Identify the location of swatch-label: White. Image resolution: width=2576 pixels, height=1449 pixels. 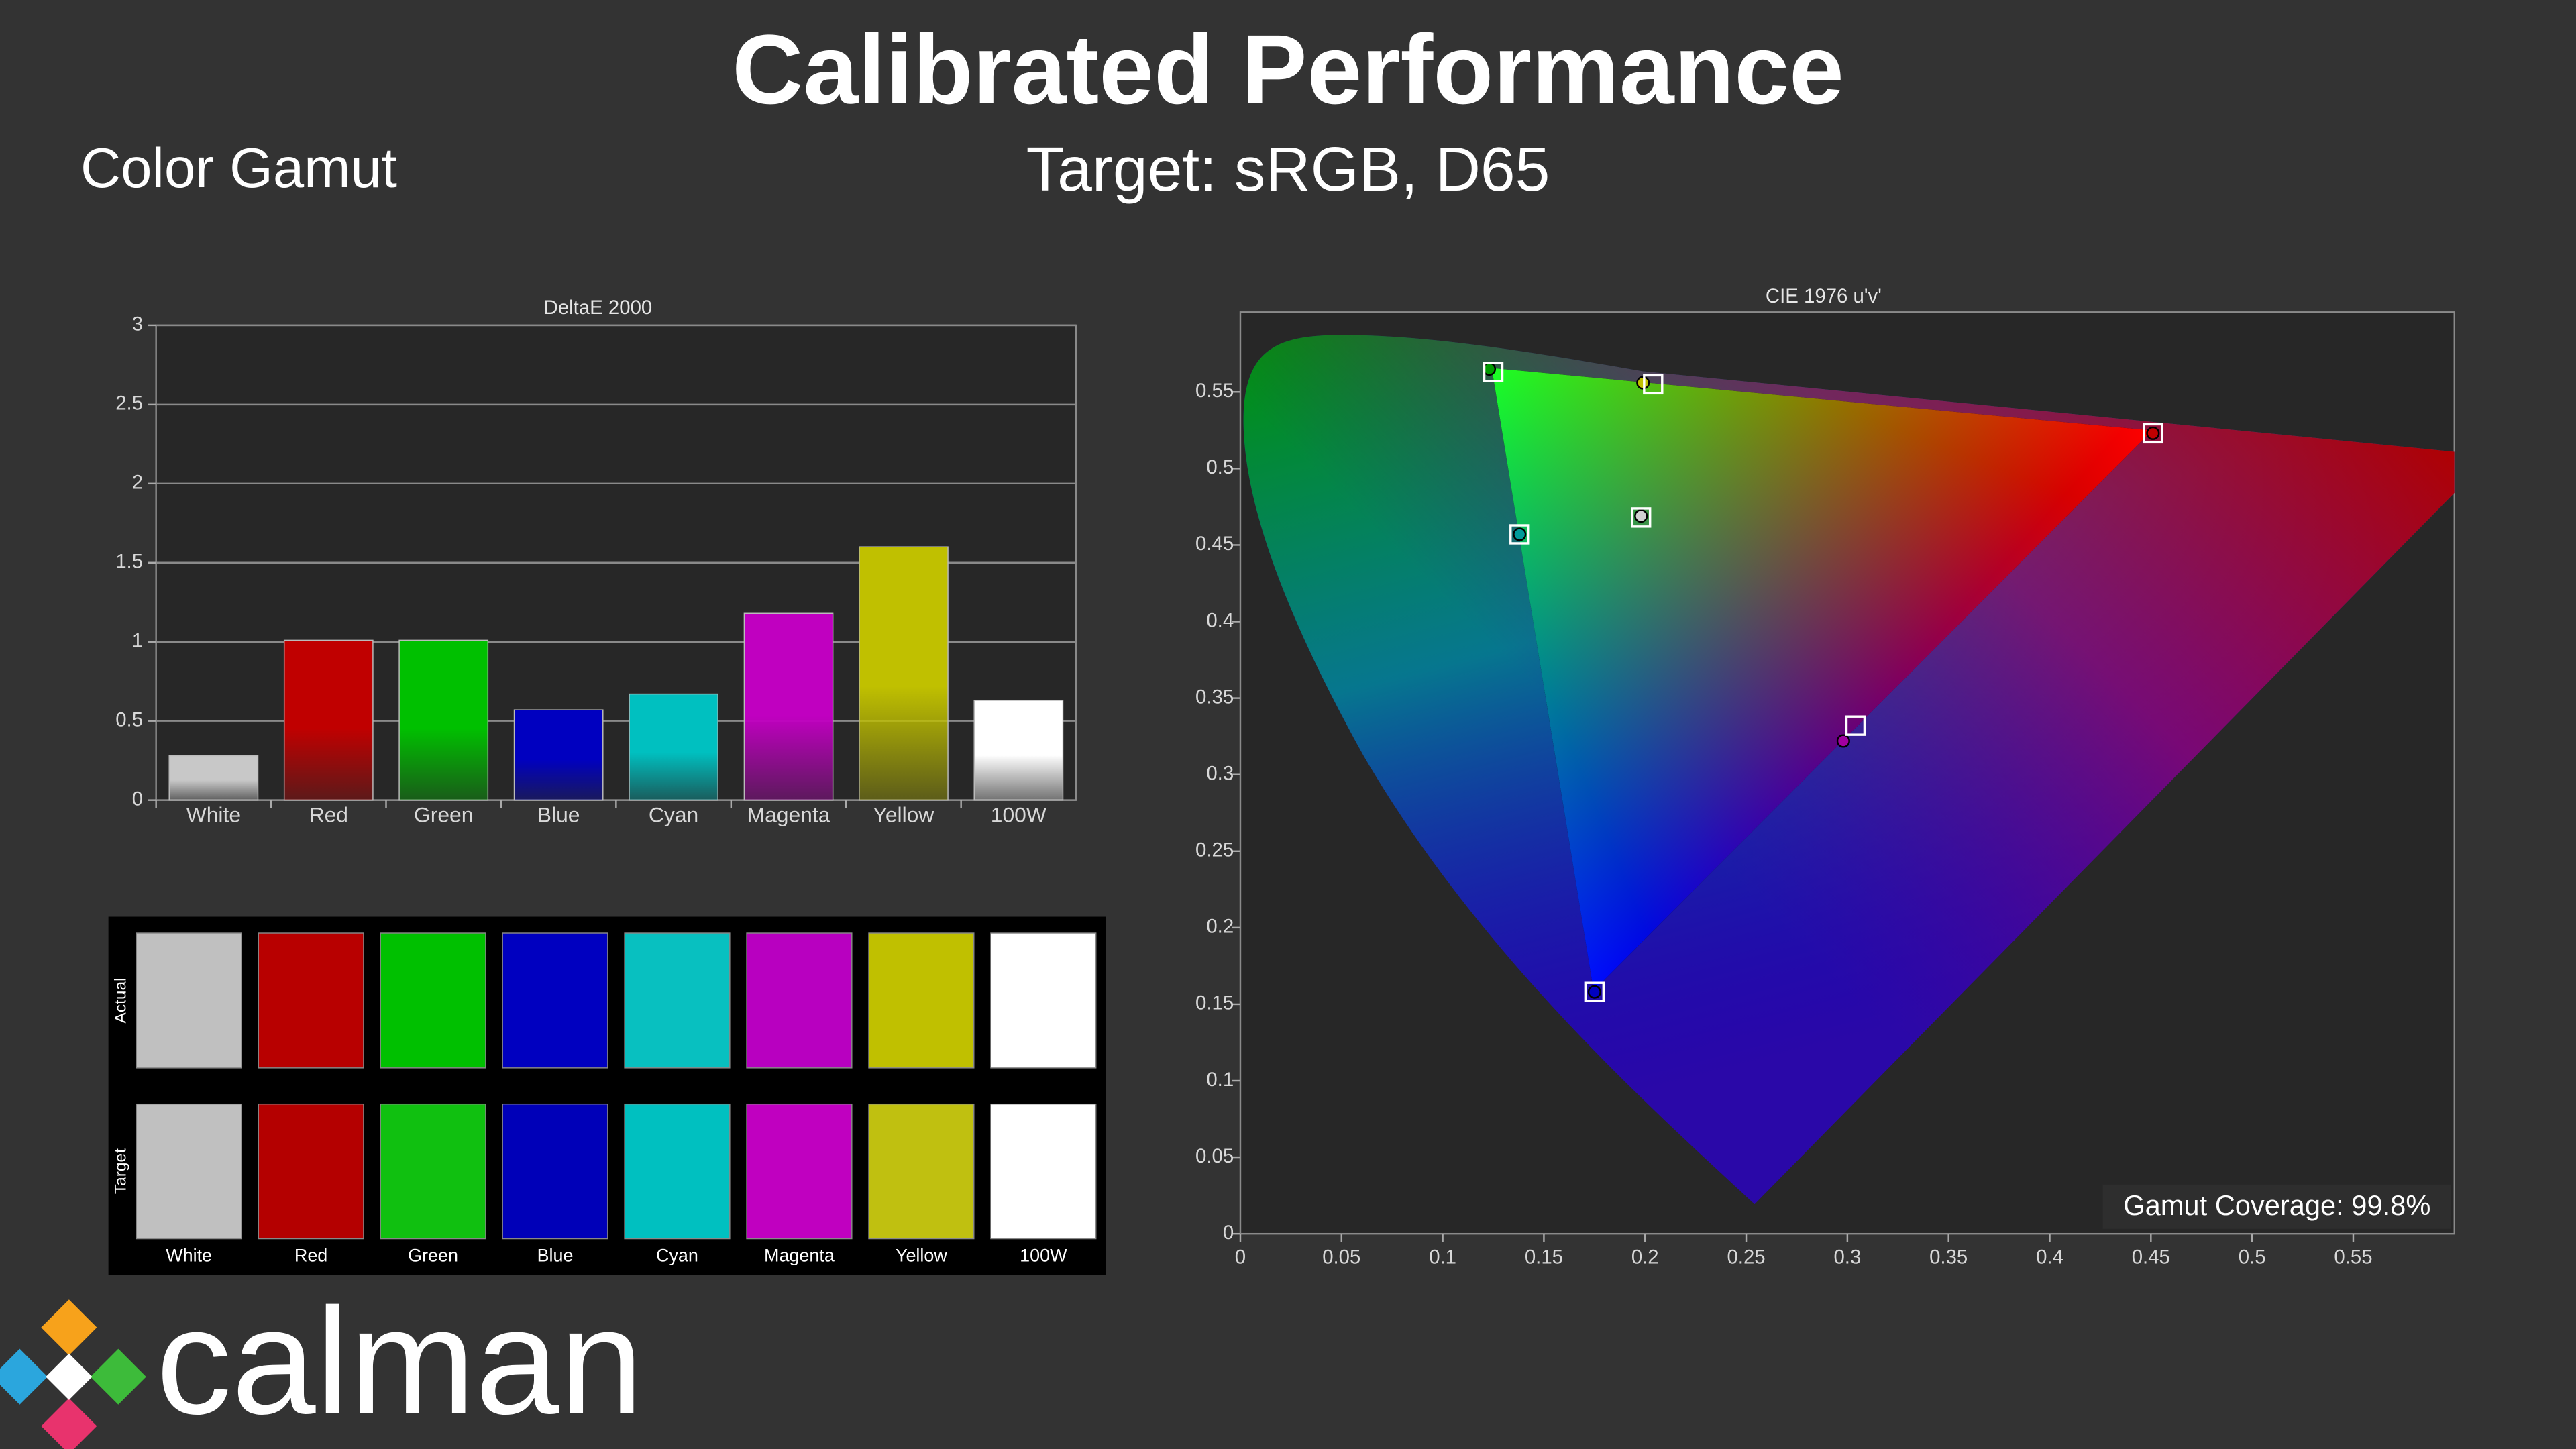
(189, 1256).